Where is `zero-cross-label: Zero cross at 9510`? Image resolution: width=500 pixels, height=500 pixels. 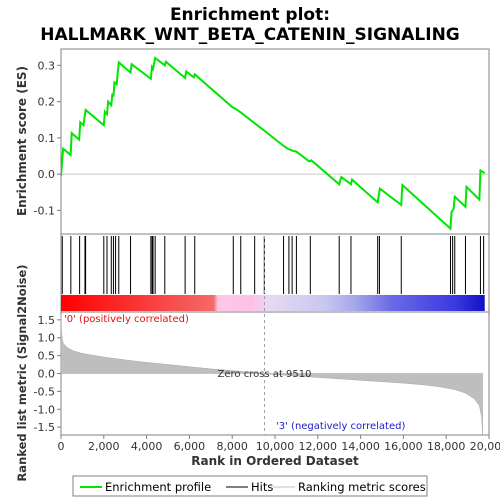 zero-cross-label: Zero cross at 9510 is located at coordinates (265, 374).